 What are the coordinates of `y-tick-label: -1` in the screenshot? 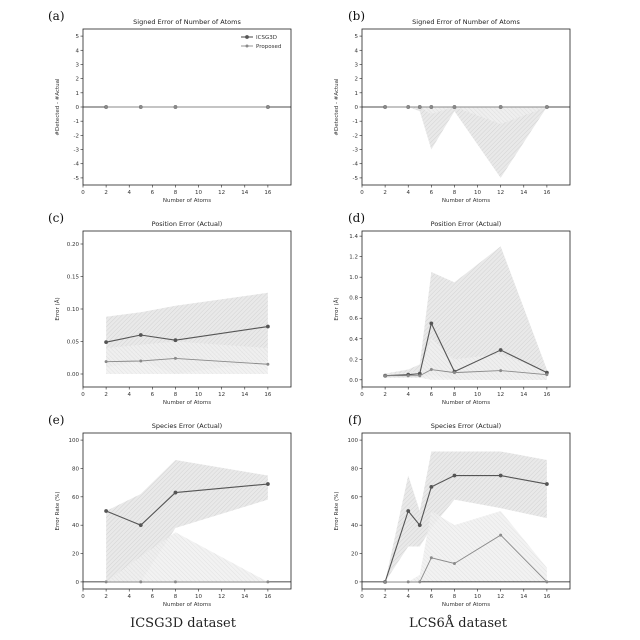 It's located at (76, 122).